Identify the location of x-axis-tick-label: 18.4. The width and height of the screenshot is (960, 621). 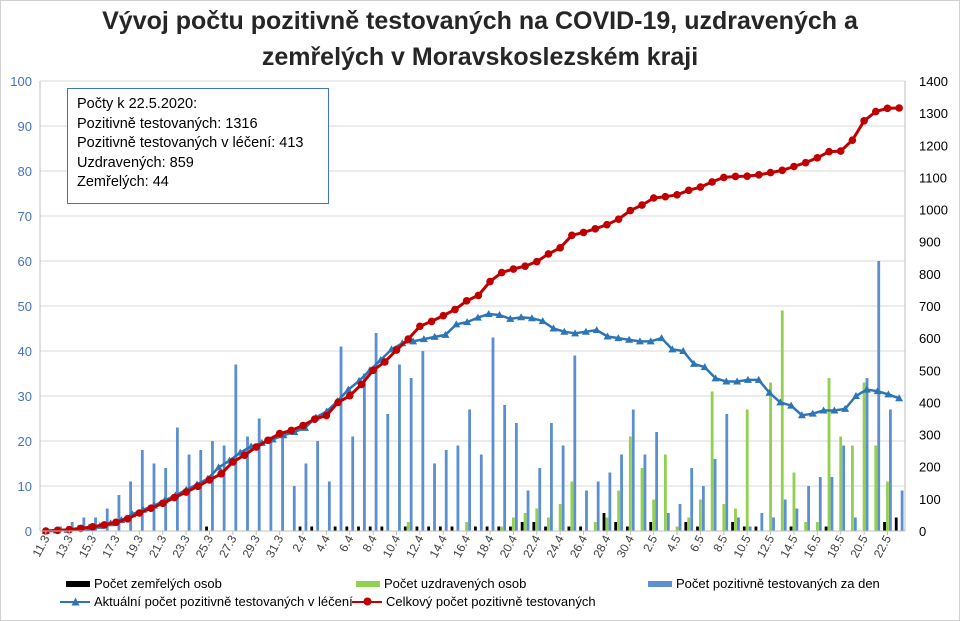
(484, 546).